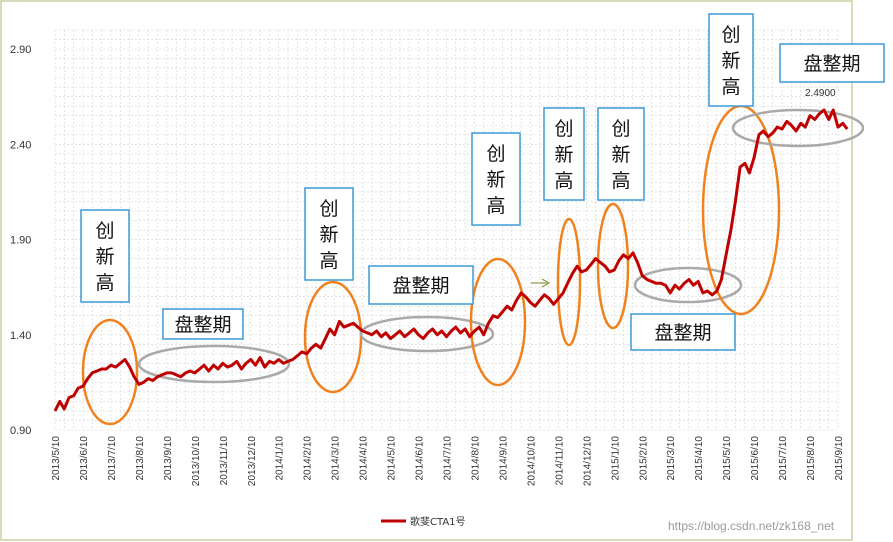 The height and width of the screenshot is (542, 893). Describe the element at coordinates (531, 461) in the screenshot. I see `x-tick-label: 2014/10/10` at that location.